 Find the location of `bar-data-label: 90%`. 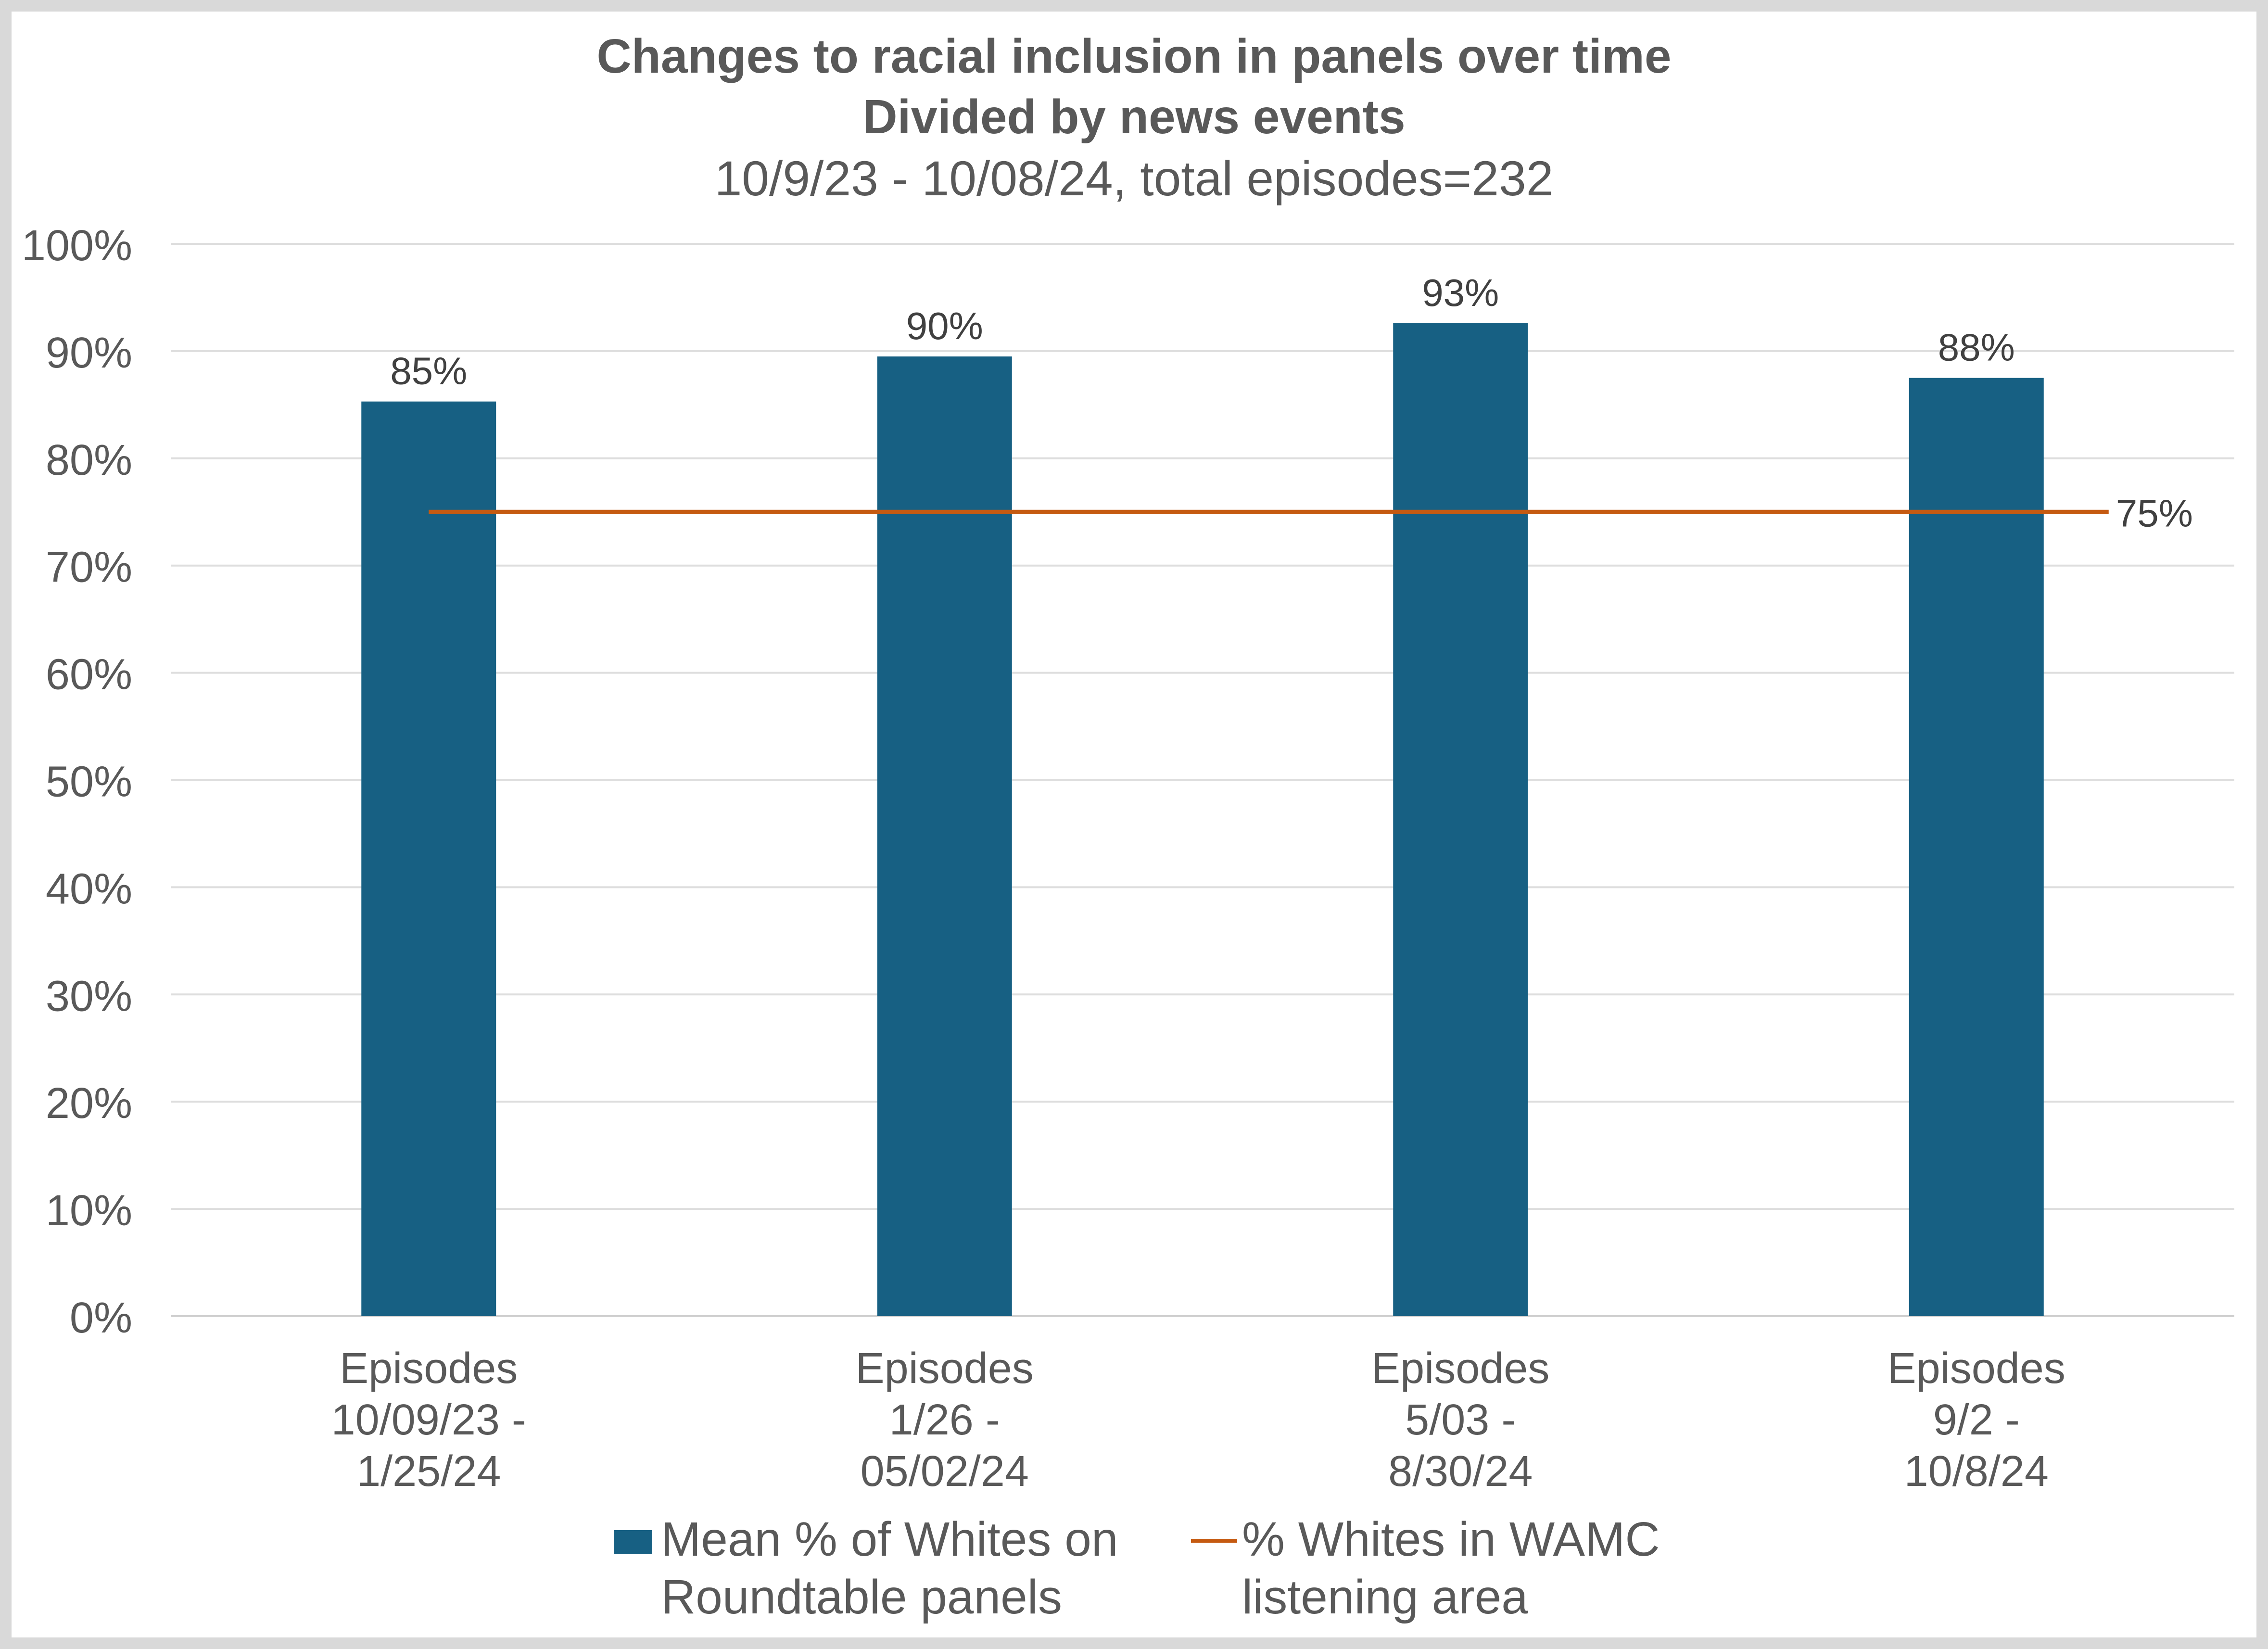

bar-data-label: 90% is located at coordinates (944, 325).